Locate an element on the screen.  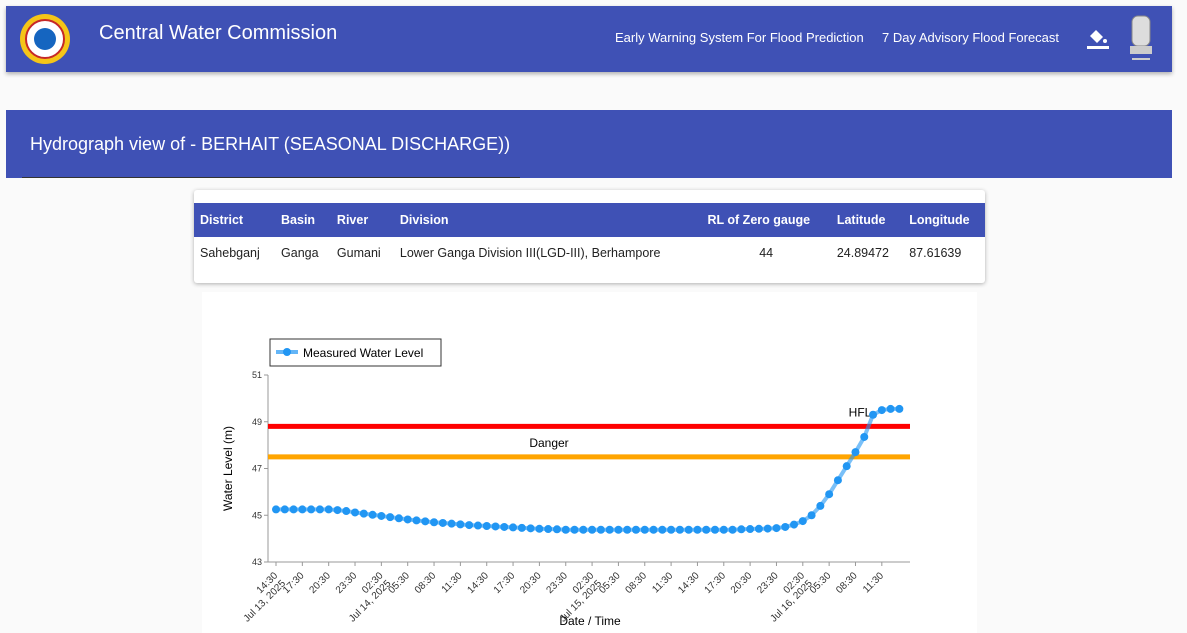
y-tick-label: 49 is located at coordinates (257, 422).